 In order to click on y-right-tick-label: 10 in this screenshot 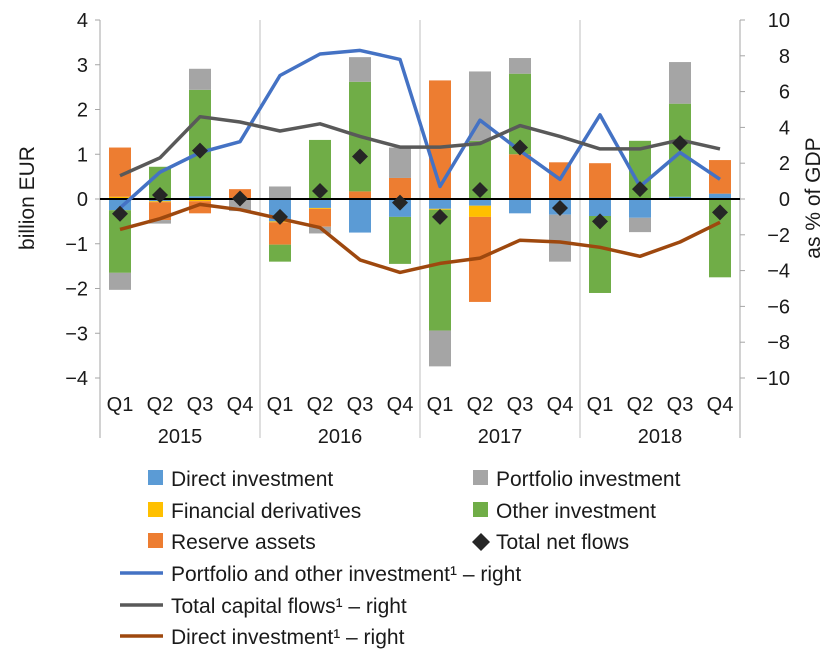, I will do `click(779, 21)`.